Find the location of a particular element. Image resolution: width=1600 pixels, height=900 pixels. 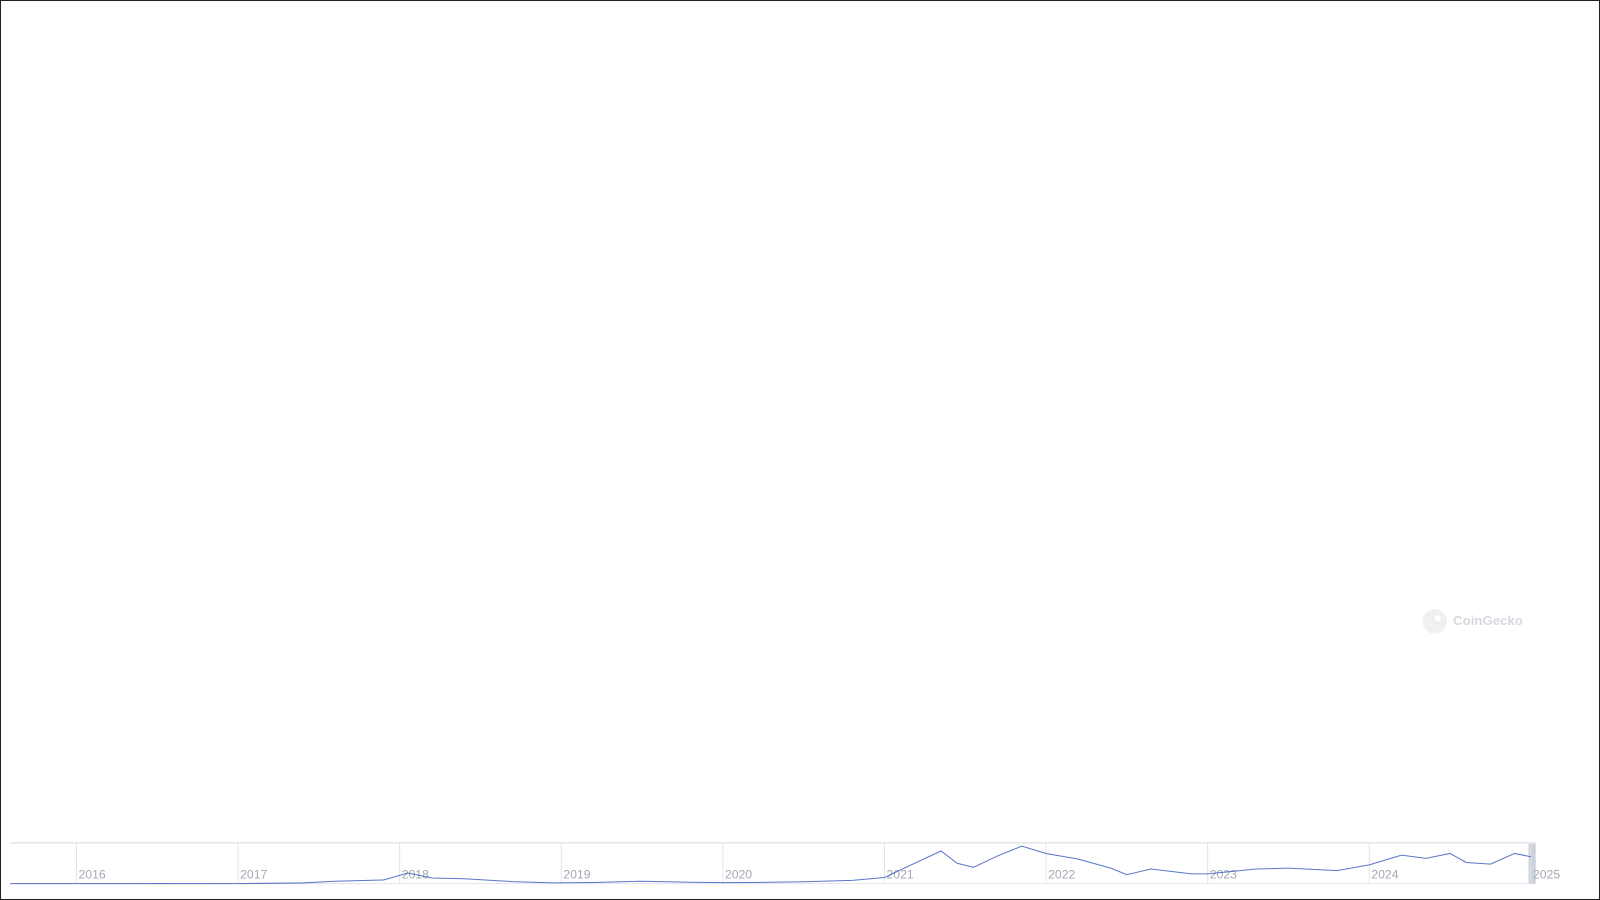

watermark-text: CoinGecko is located at coordinates (1488, 620).